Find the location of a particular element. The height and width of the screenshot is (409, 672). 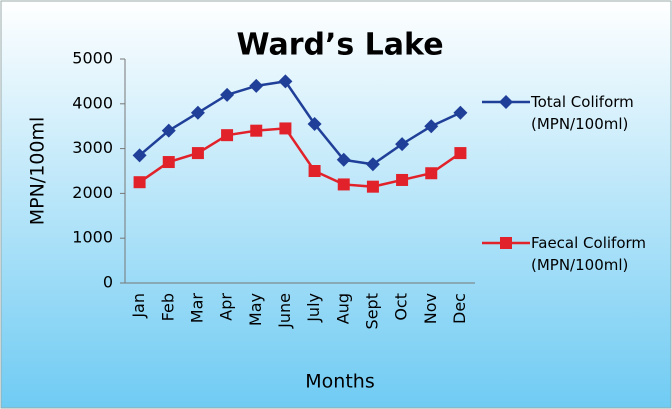

x-tick-label: Feb is located at coordinates (167, 307).